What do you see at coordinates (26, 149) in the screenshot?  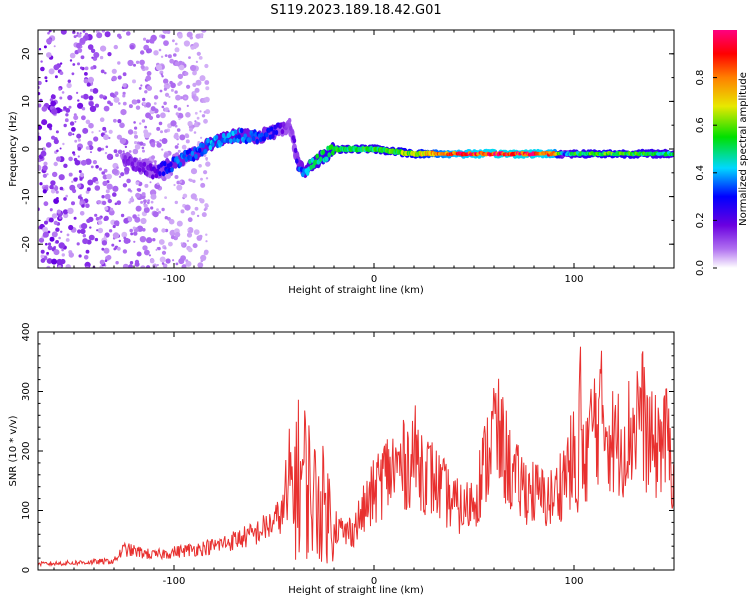 I see `y-tick-label: 0` at bounding box center [26, 149].